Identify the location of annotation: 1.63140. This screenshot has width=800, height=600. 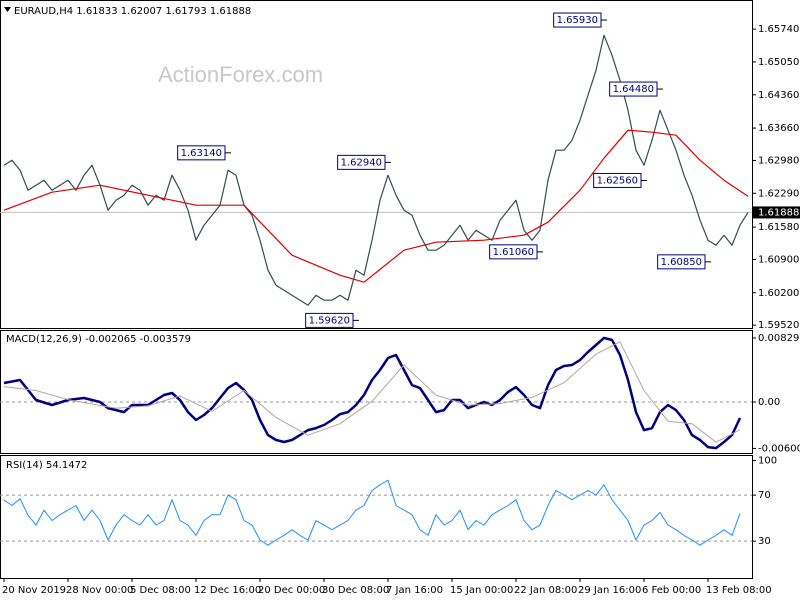
(204, 153).